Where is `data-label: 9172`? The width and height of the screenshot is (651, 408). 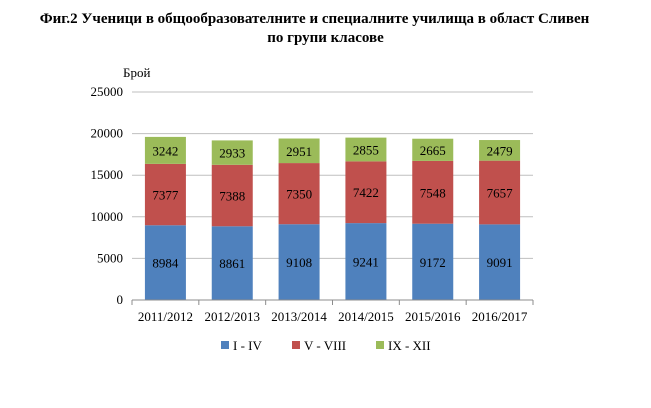 data-label: 9172 is located at coordinates (433, 262).